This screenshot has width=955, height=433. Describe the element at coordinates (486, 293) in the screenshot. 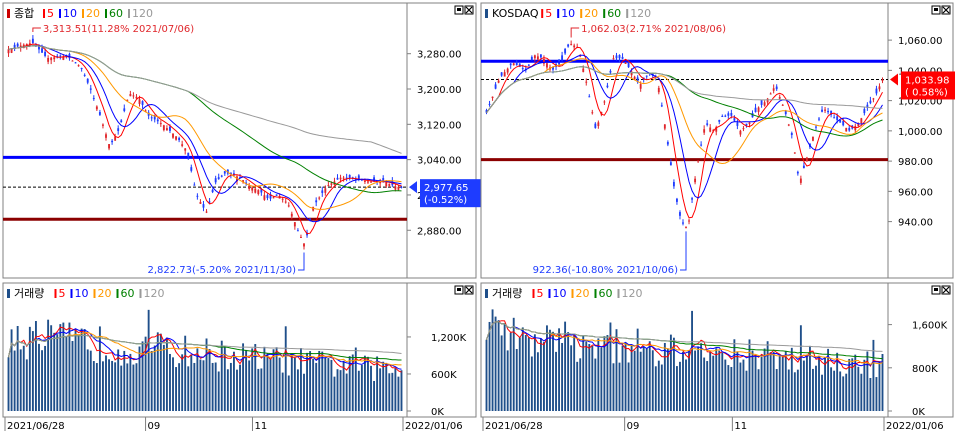

I see `kosdaq-volume-legend-marker` at that location.